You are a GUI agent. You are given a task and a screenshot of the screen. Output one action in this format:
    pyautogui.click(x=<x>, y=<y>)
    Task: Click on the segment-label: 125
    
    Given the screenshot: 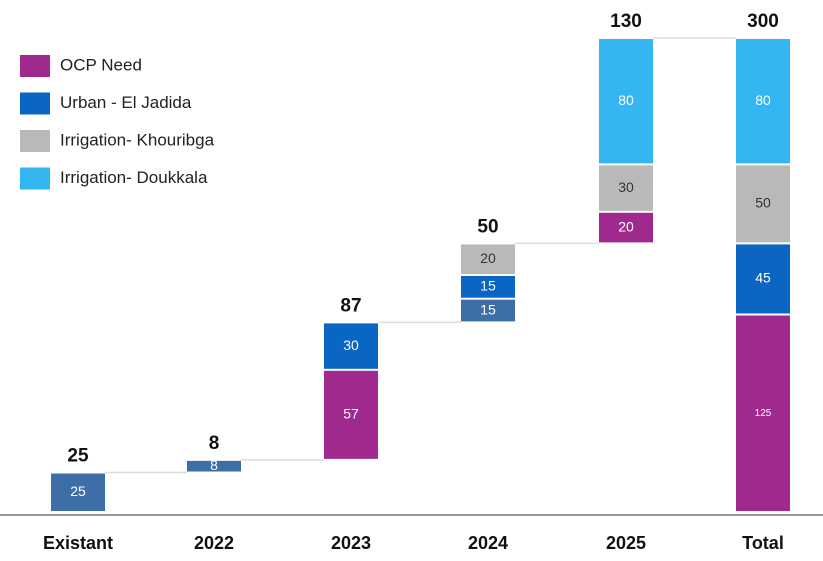 What is the action you would take?
    pyautogui.click(x=763, y=413)
    